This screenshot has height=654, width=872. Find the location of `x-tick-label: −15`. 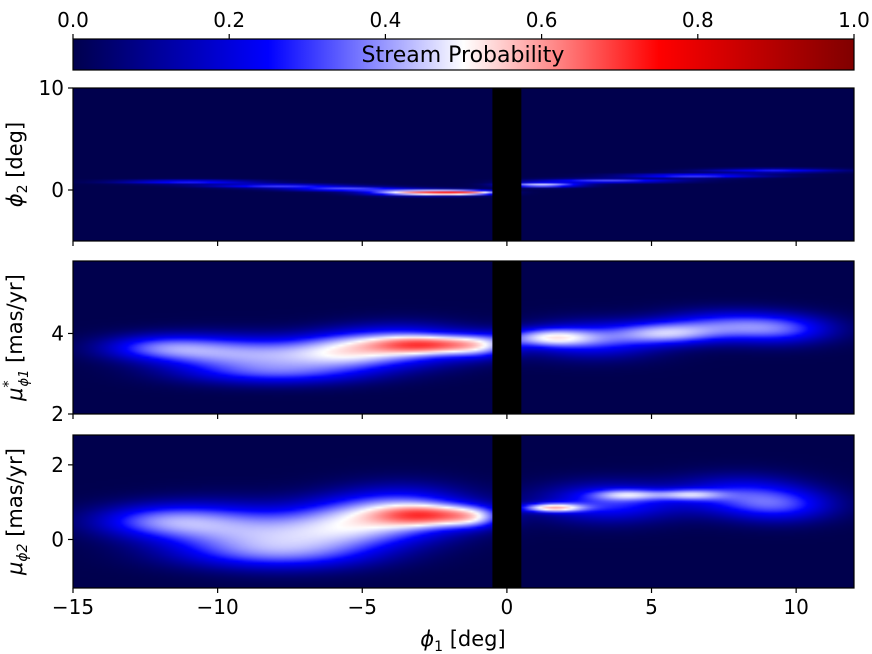

x-tick-label: −15 is located at coordinates (73, 607).